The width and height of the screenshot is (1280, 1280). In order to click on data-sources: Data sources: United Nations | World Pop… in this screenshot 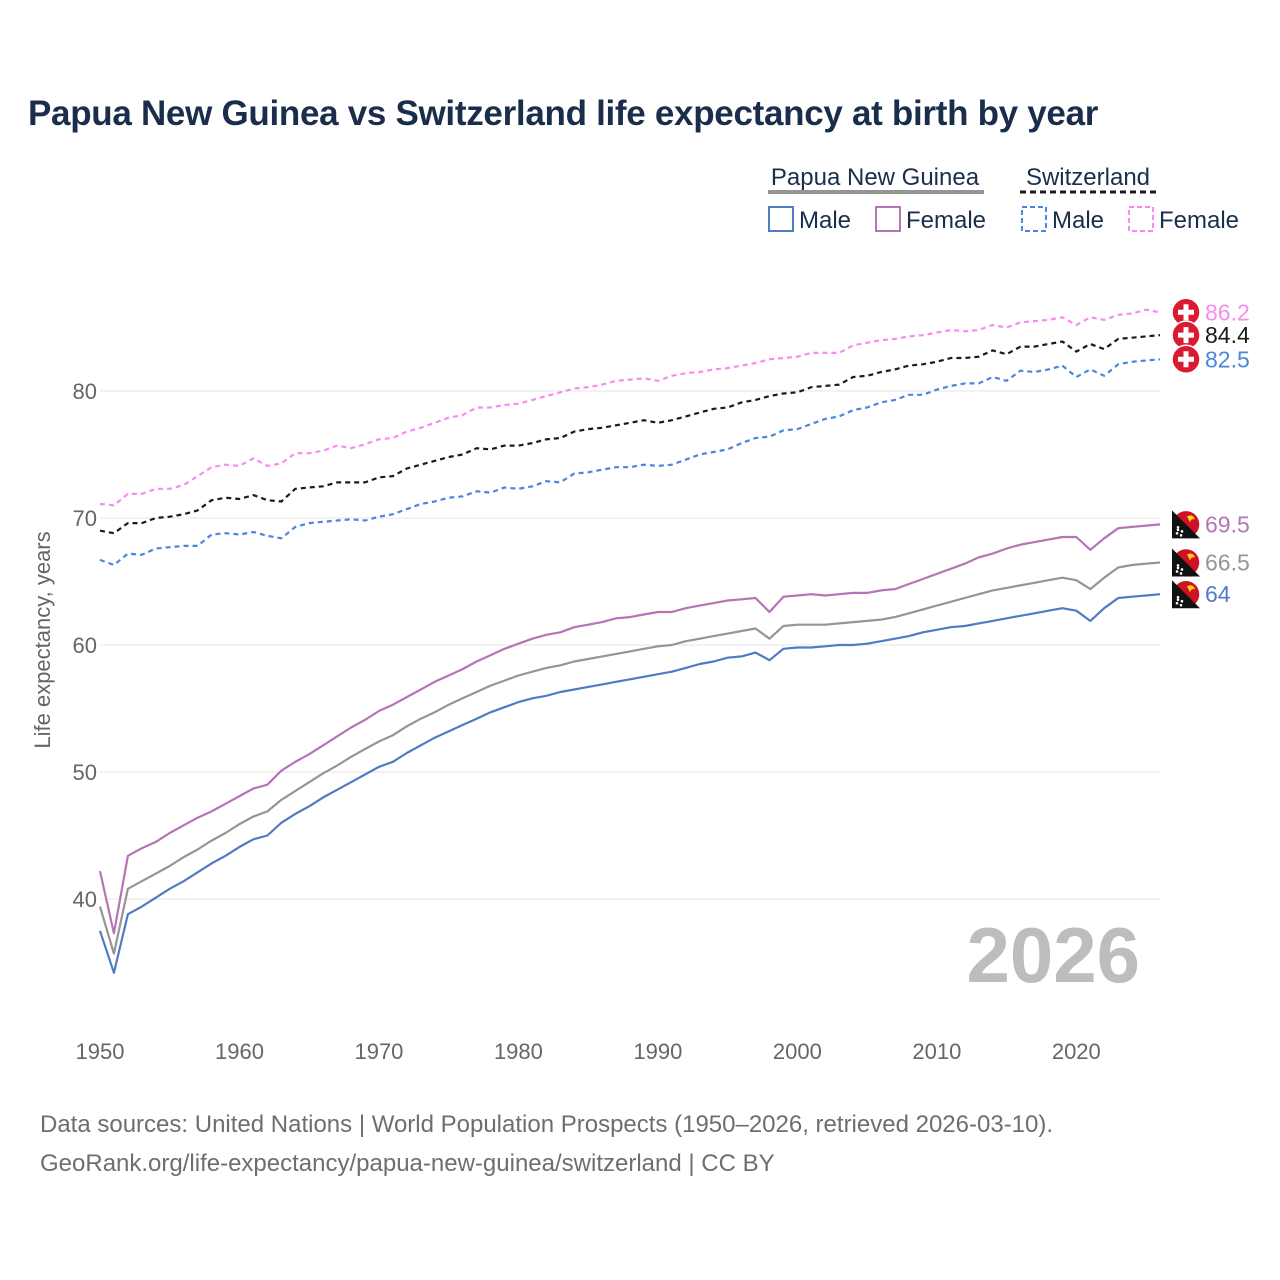, I will do `click(546, 1144)`.